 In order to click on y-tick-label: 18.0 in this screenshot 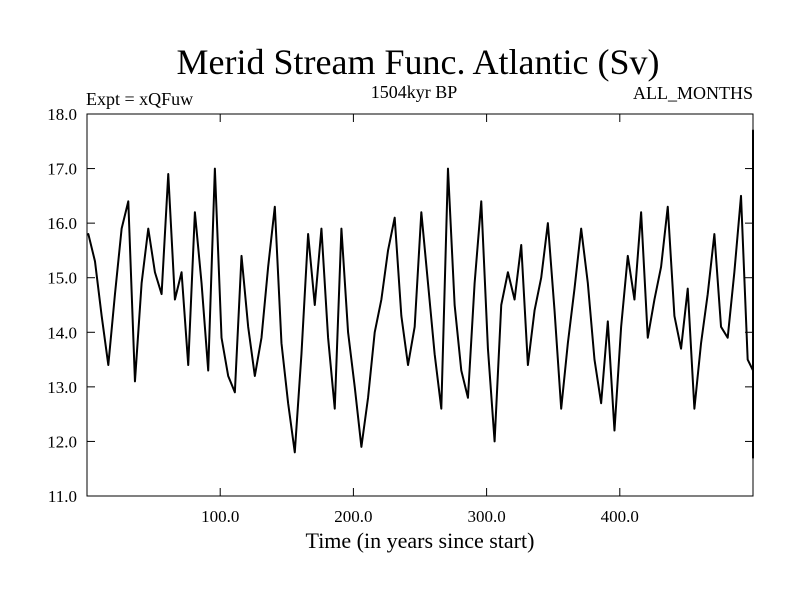, I will do `click(62, 114)`.